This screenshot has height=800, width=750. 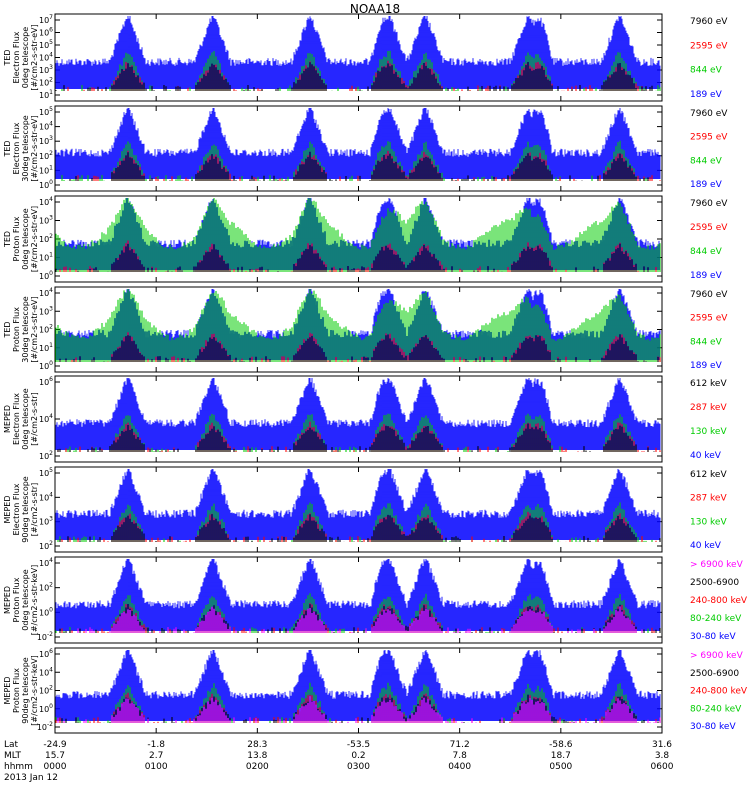 What do you see at coordinates (358, 767) in the screenshot?
I see `footer-tick-label: 0300` at bounding box center [358, 767].